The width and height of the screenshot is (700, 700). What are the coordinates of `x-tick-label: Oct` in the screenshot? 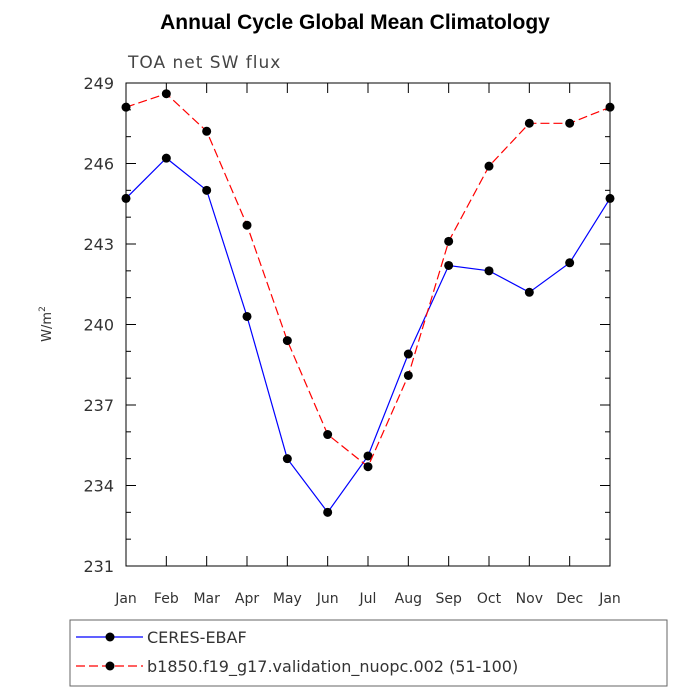 It's located at (489, 599).